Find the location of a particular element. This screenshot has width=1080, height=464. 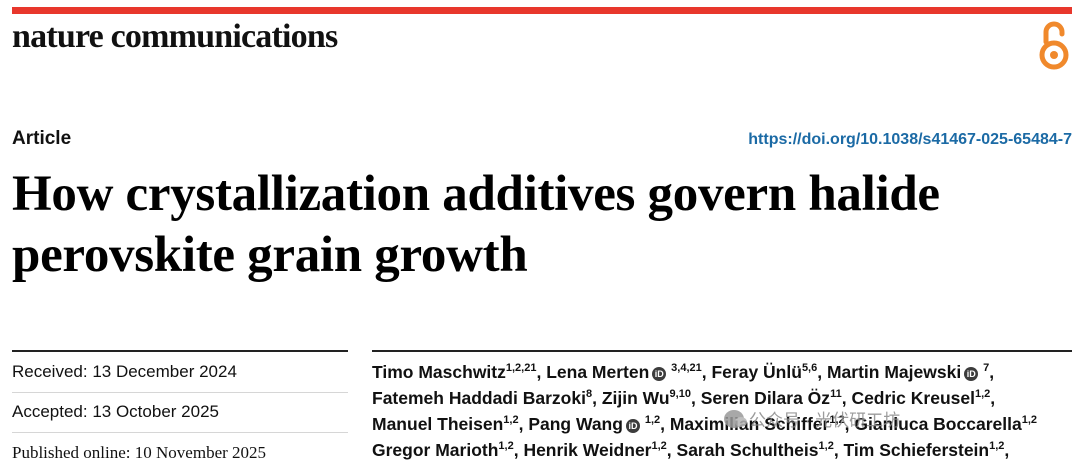

brand-bar is located at coordinates (542, 10).